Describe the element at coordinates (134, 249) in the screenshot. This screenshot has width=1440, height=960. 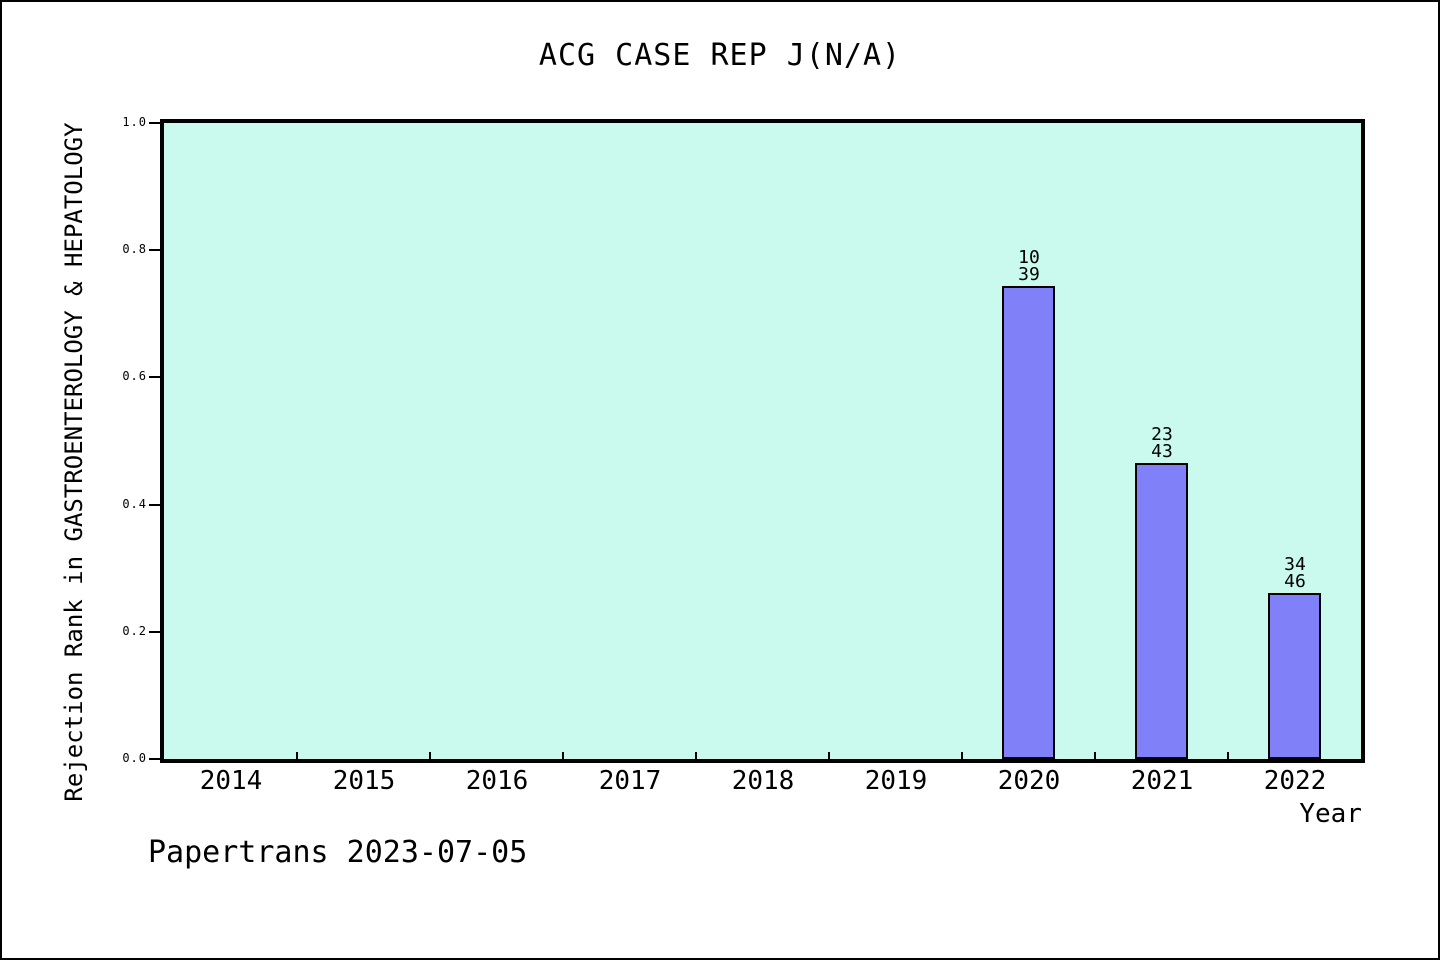
I see `y-axis-tick-label: 0.8` at that location.